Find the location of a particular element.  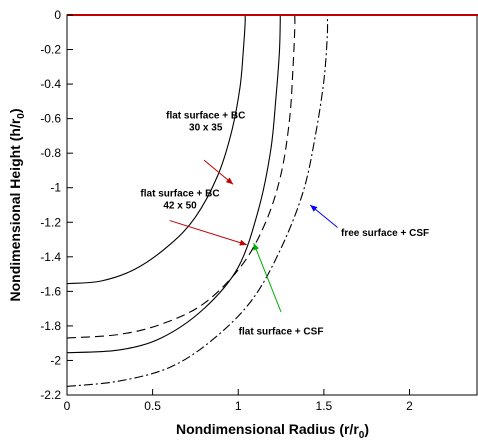

x-tick-label: 1 is located at coordinates (238, 406).